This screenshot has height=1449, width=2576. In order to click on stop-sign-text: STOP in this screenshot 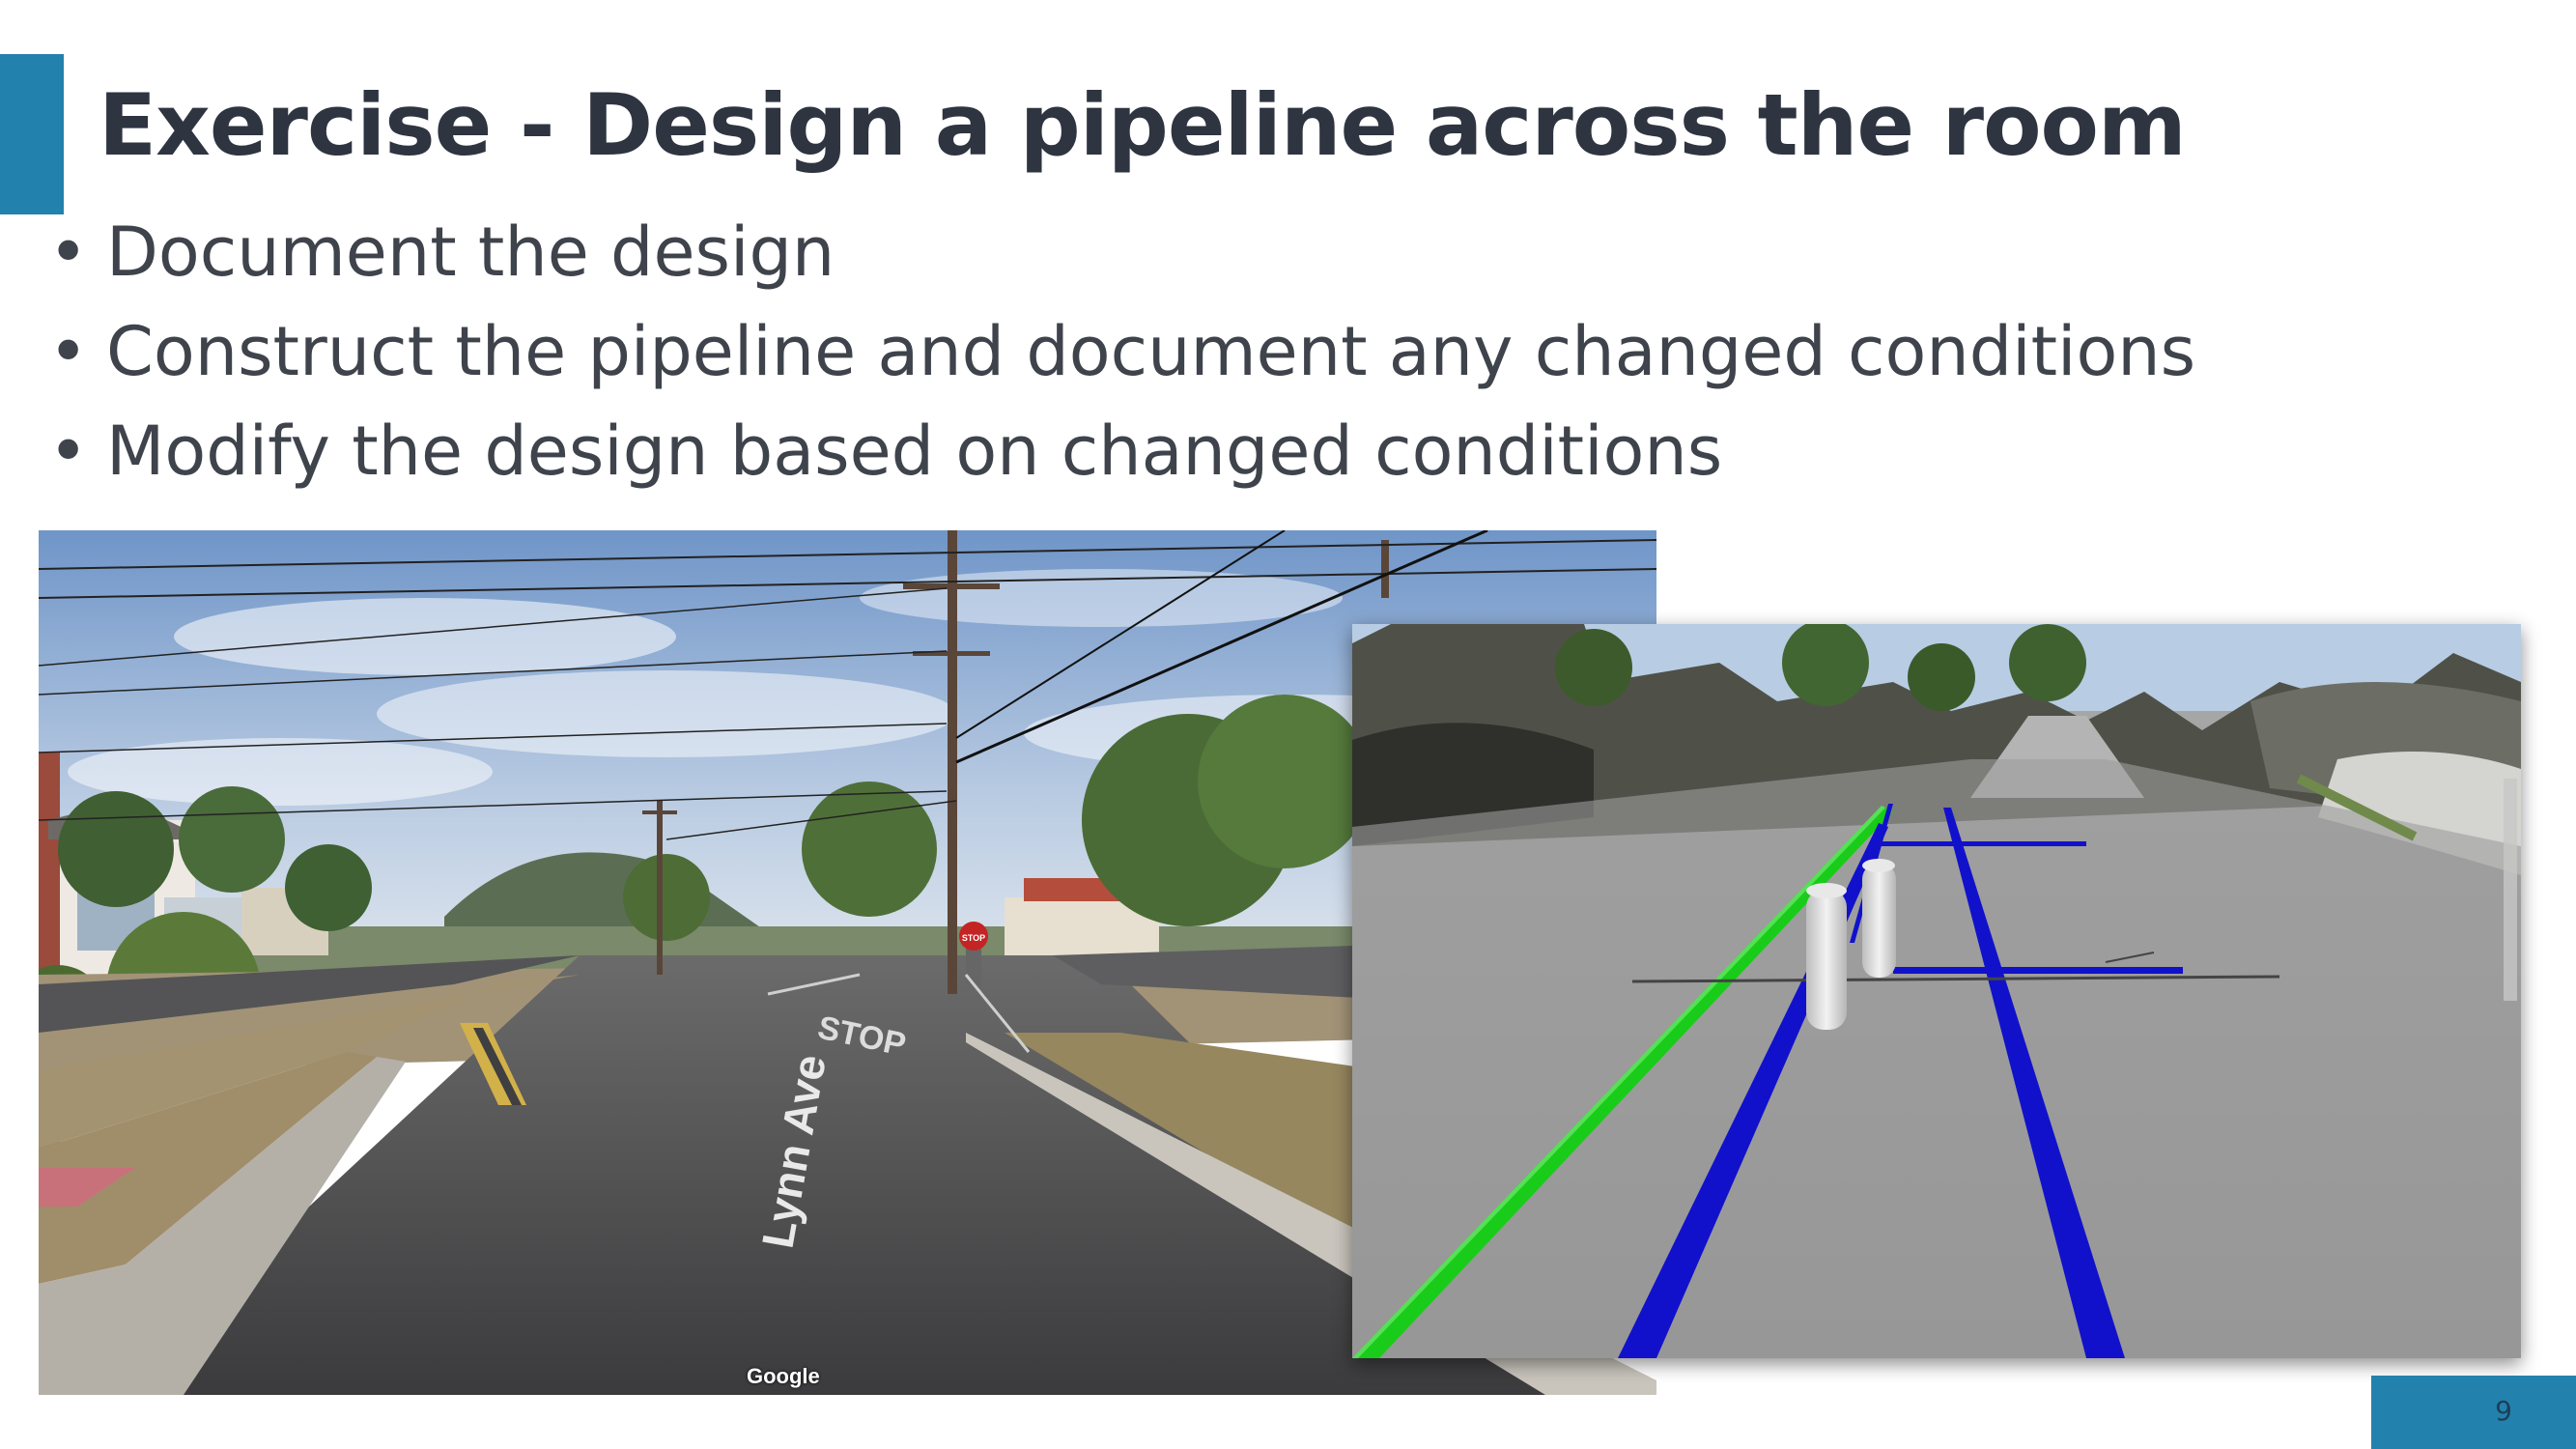, I will do `click(973, 938)`.